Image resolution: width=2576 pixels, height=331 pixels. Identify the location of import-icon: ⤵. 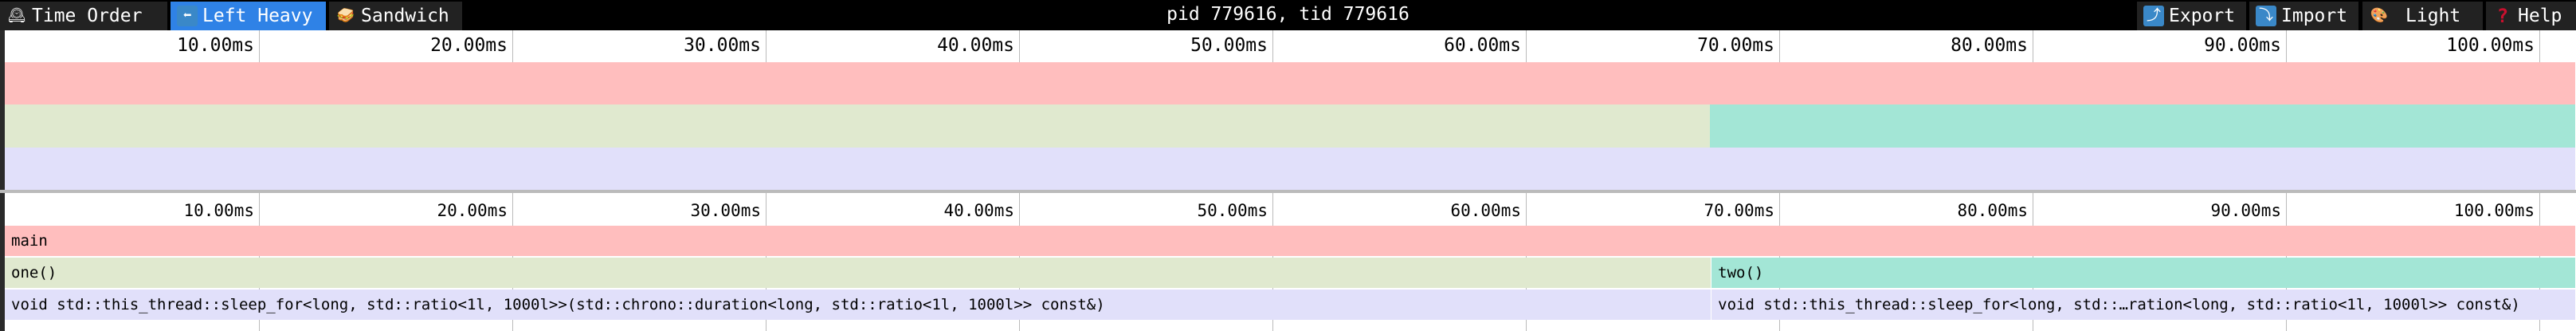
(2266, 16).